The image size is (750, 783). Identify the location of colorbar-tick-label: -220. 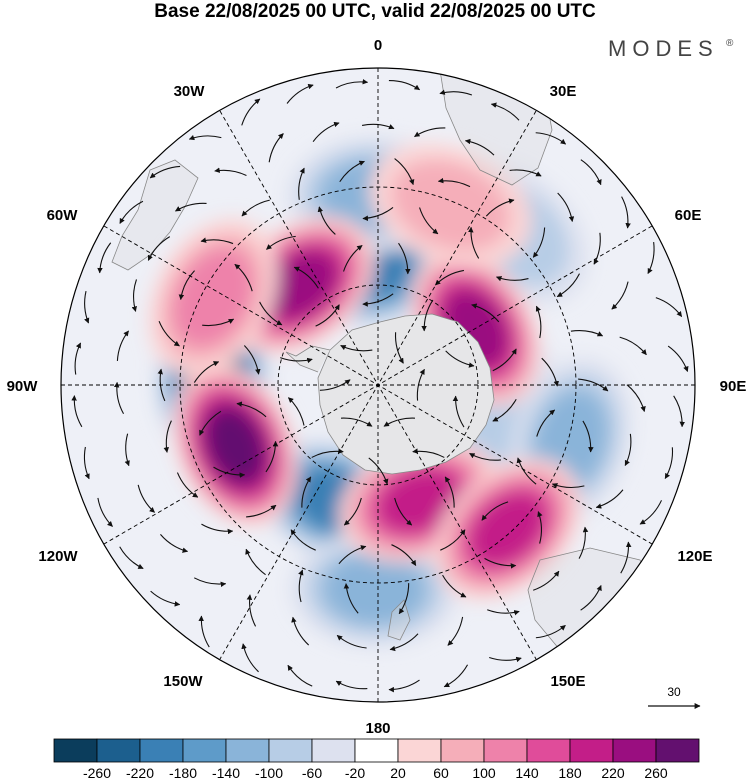
(140, 773).